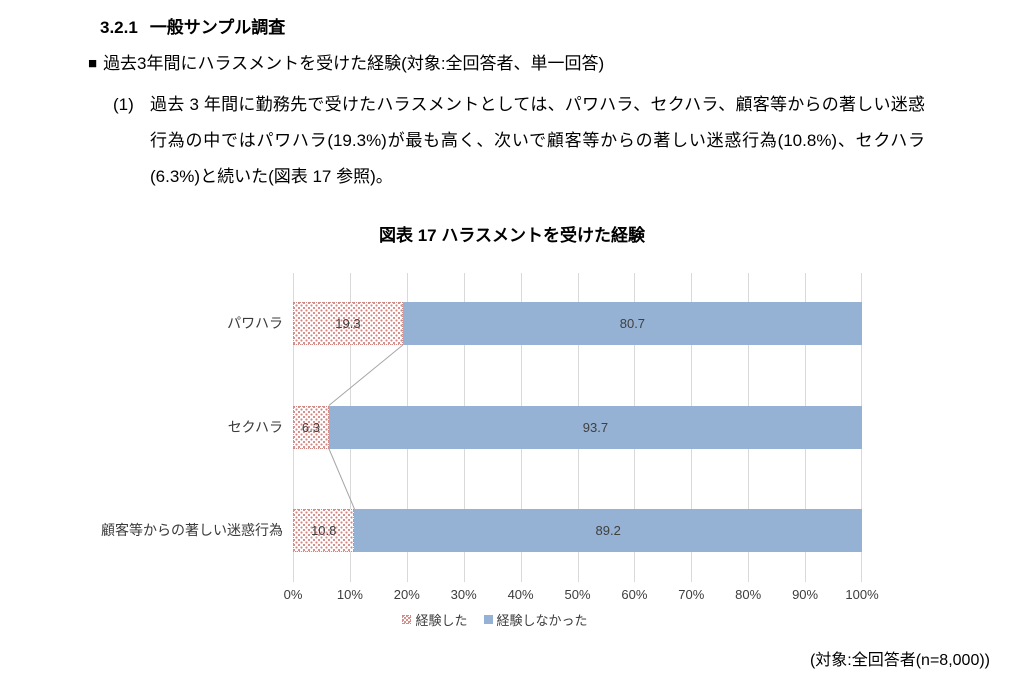  I want to click on bar-value-label: 93.7, so click(595, 427).